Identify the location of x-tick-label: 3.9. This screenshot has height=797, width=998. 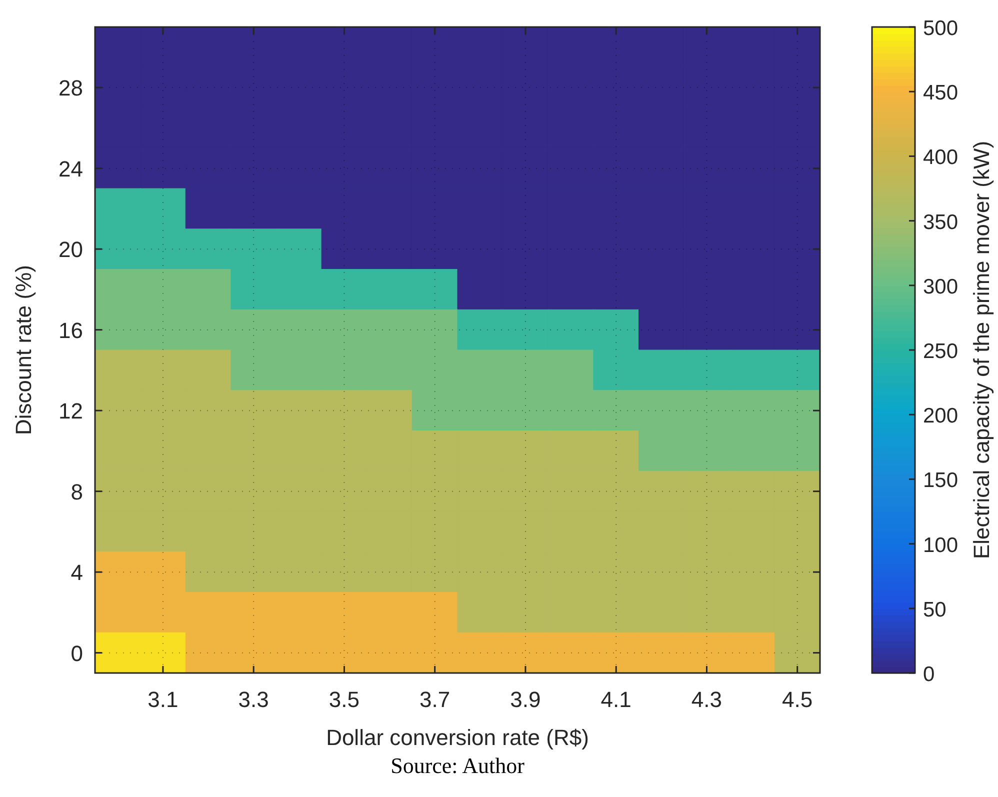
(525, 699).